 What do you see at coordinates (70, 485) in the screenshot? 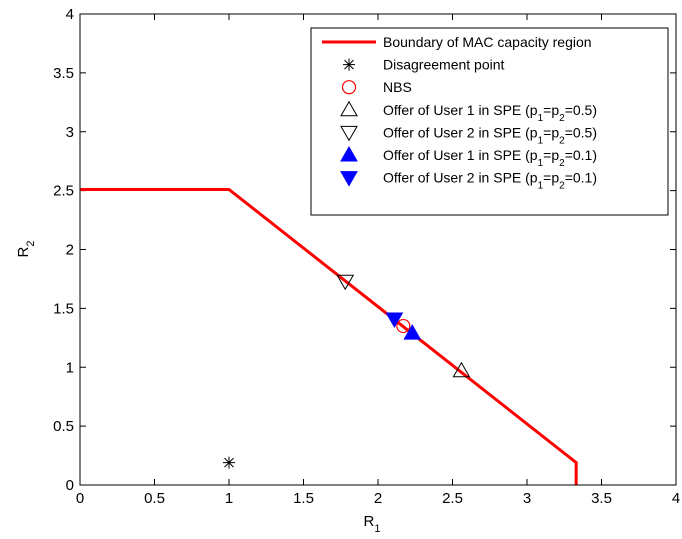
I see `y-tick-label: 0` at bounding box center [70, 485].